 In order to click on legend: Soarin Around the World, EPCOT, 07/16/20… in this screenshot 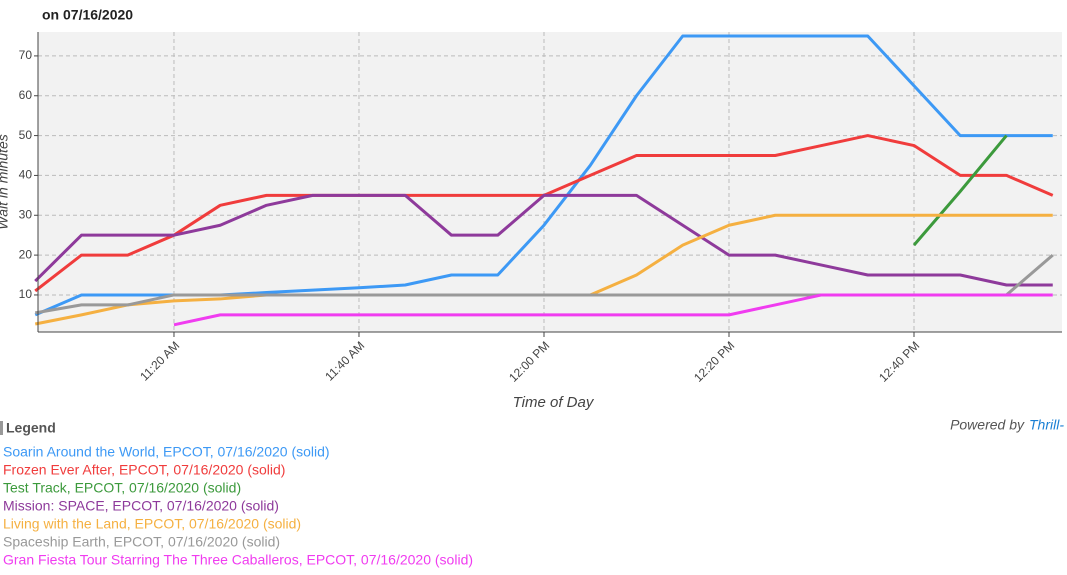, I will do `click(238, 506)`.